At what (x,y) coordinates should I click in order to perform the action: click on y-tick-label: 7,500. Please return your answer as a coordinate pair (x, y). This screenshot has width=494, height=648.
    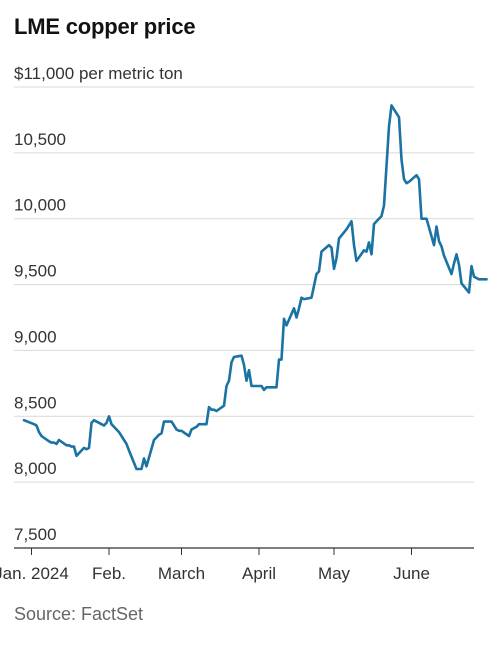
    Looking at the image, I should click on (35, 534).